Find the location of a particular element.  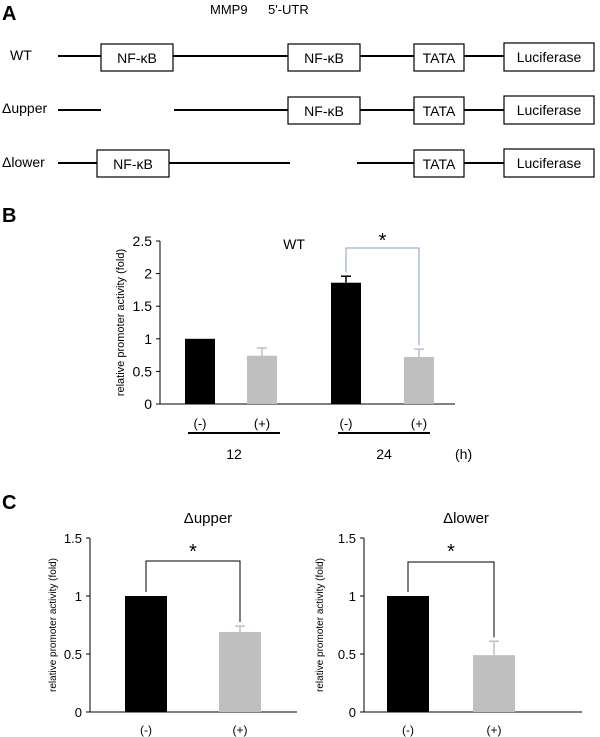

chart-title: Δlower is located at coordinates (466, 518).